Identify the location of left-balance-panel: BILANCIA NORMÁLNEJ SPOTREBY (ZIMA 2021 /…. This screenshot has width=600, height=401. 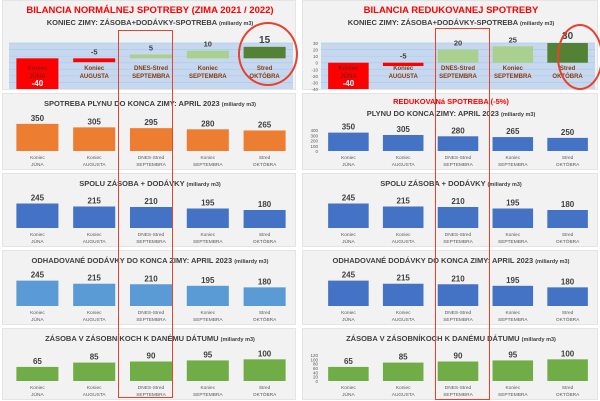
(149, 45).